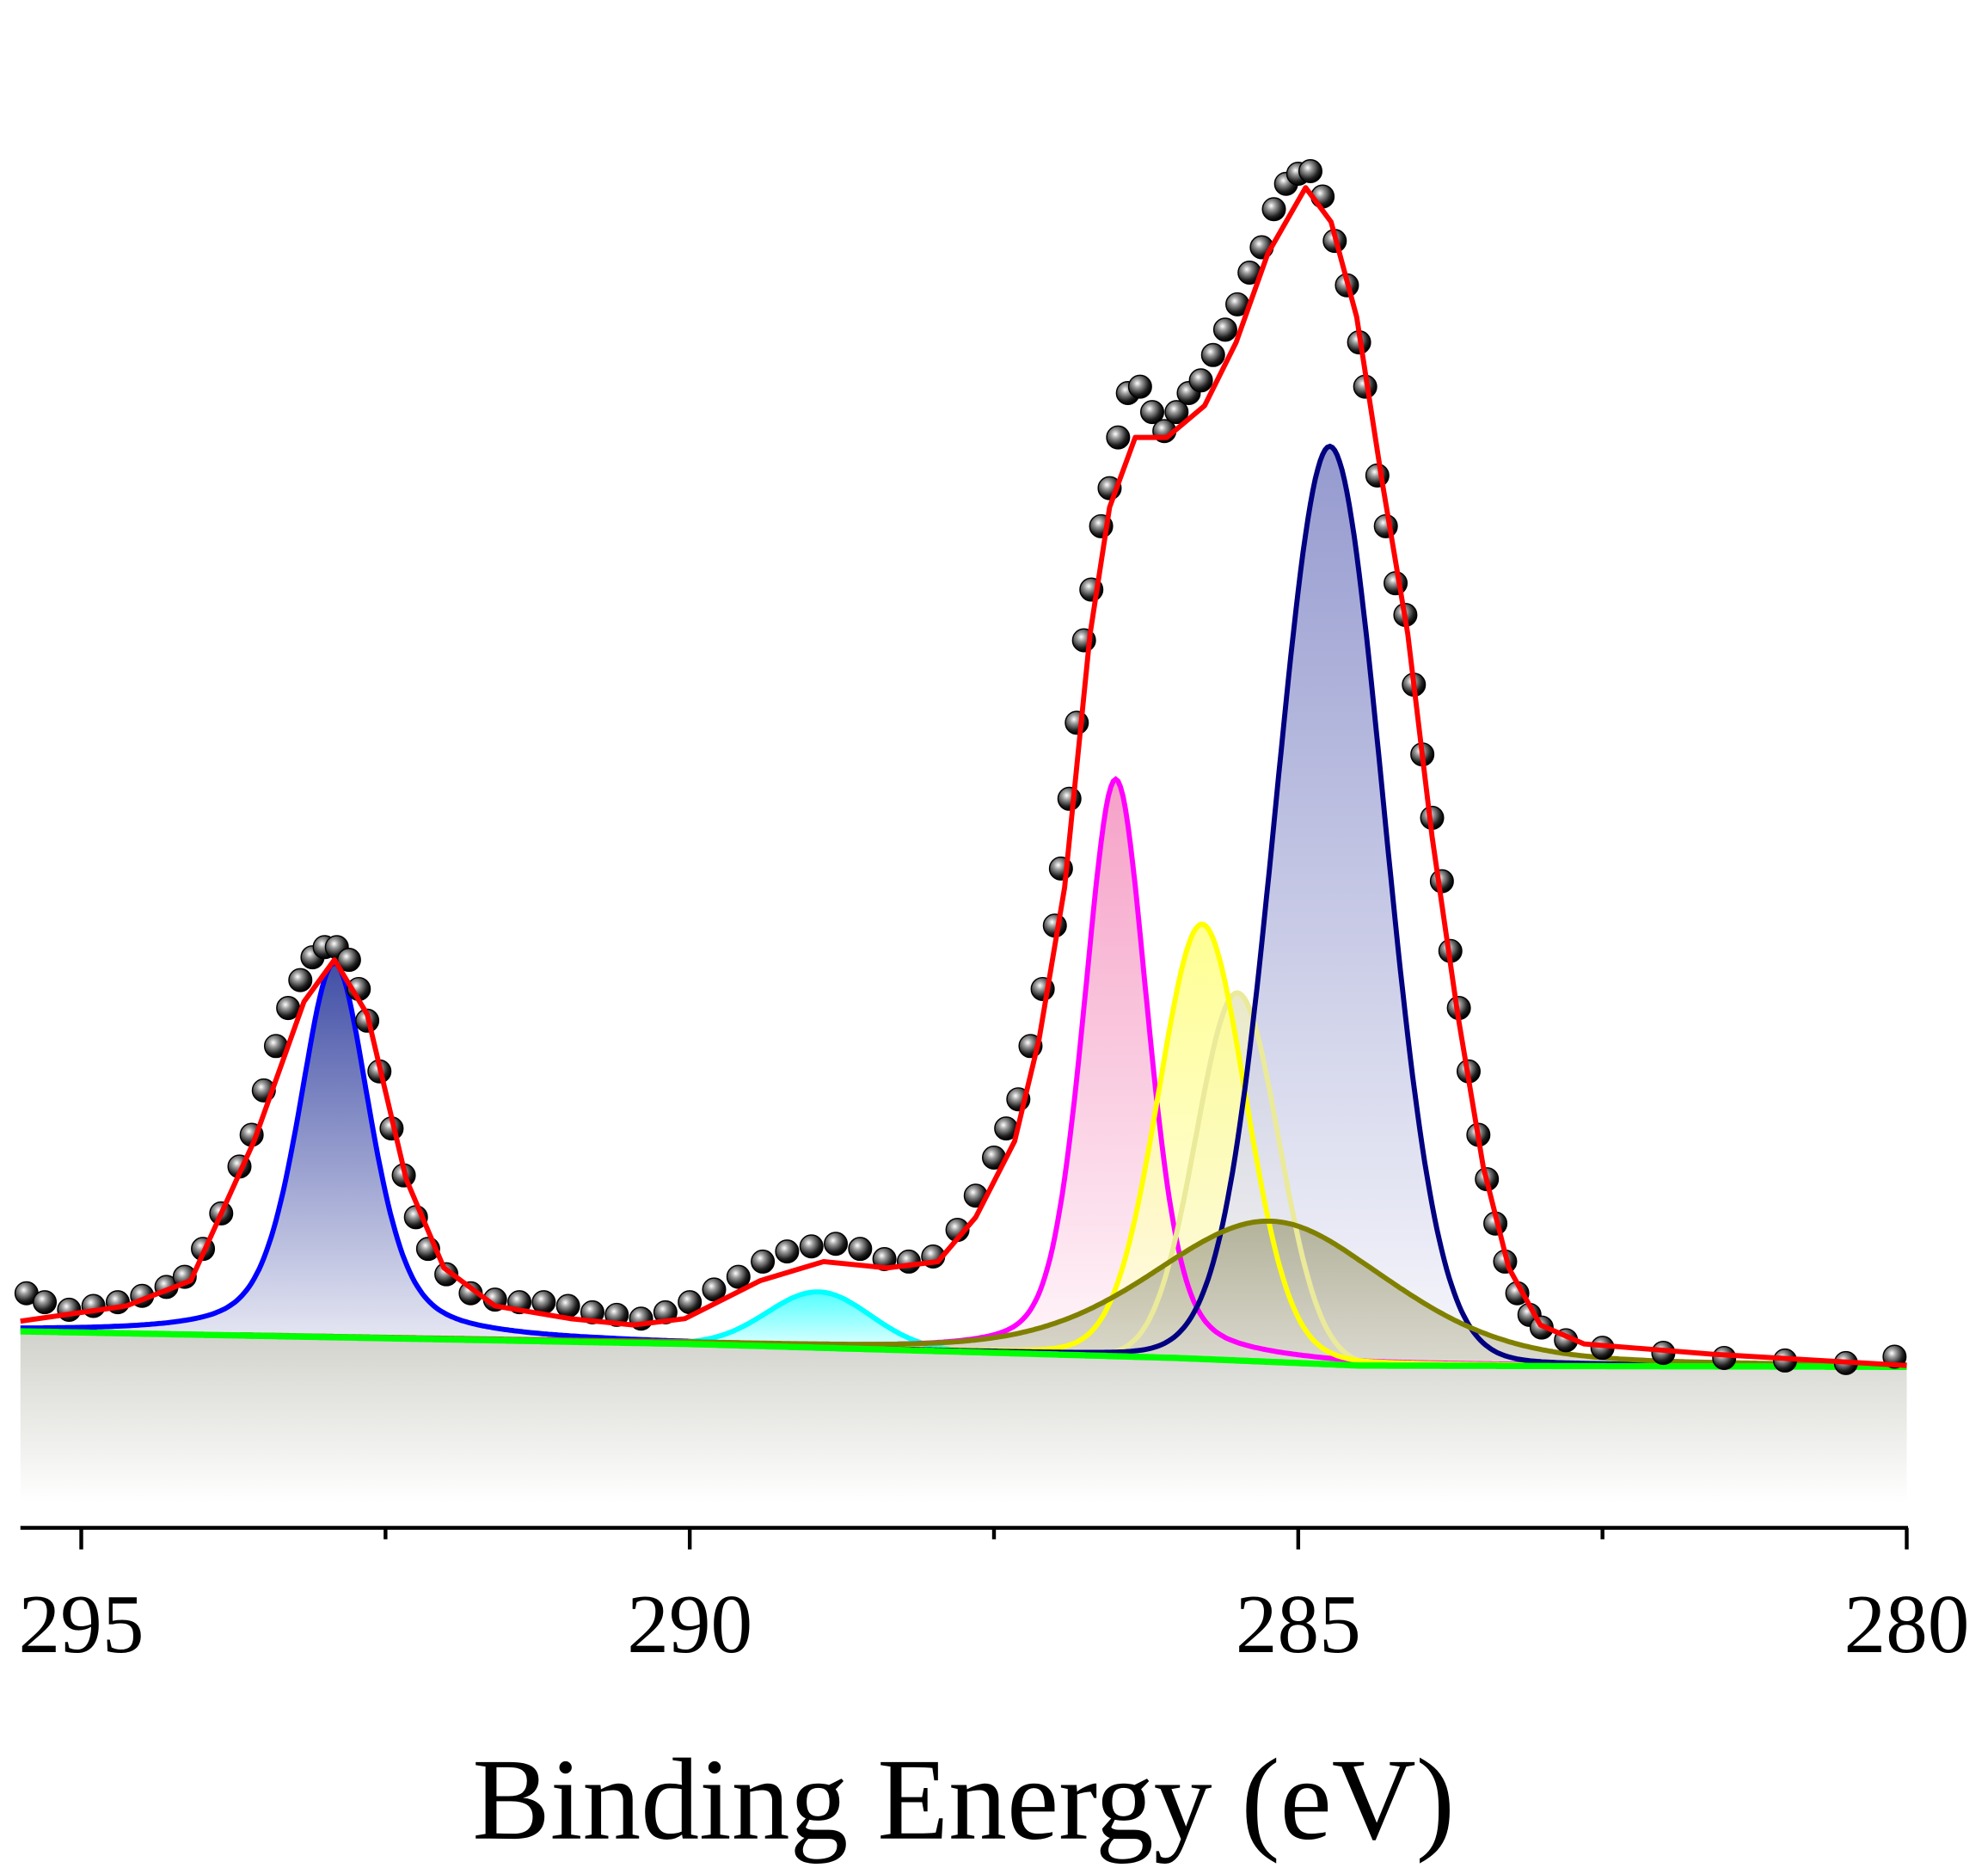  What do you see at coordinates (1073, 1294) in the screenshot?
I see `peak-285.2-fill` at bounding box center [1073, 1294].